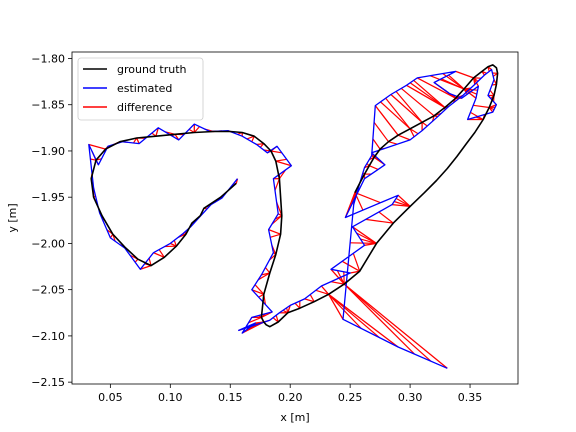 The image size is (576, 432). I want to click on legend-label-ground-truth: ground truth, so click(152, 69).